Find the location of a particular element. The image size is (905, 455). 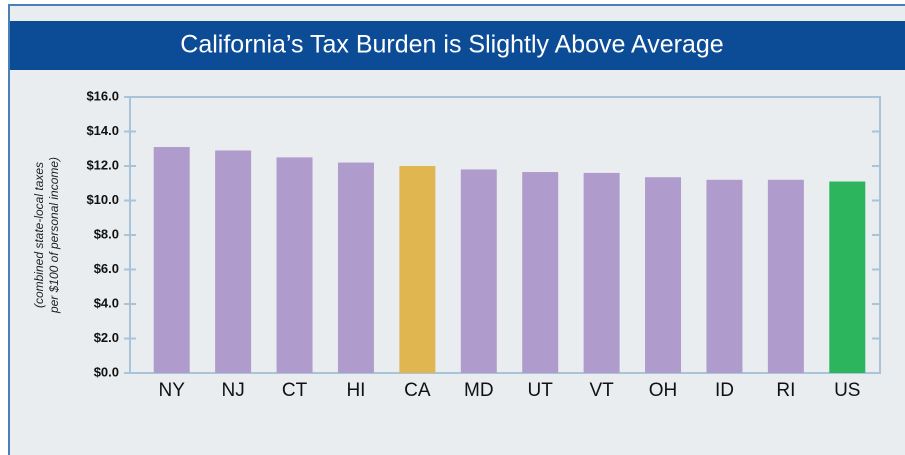

x-tick-label: NJ is located at coordinates (233, 390).